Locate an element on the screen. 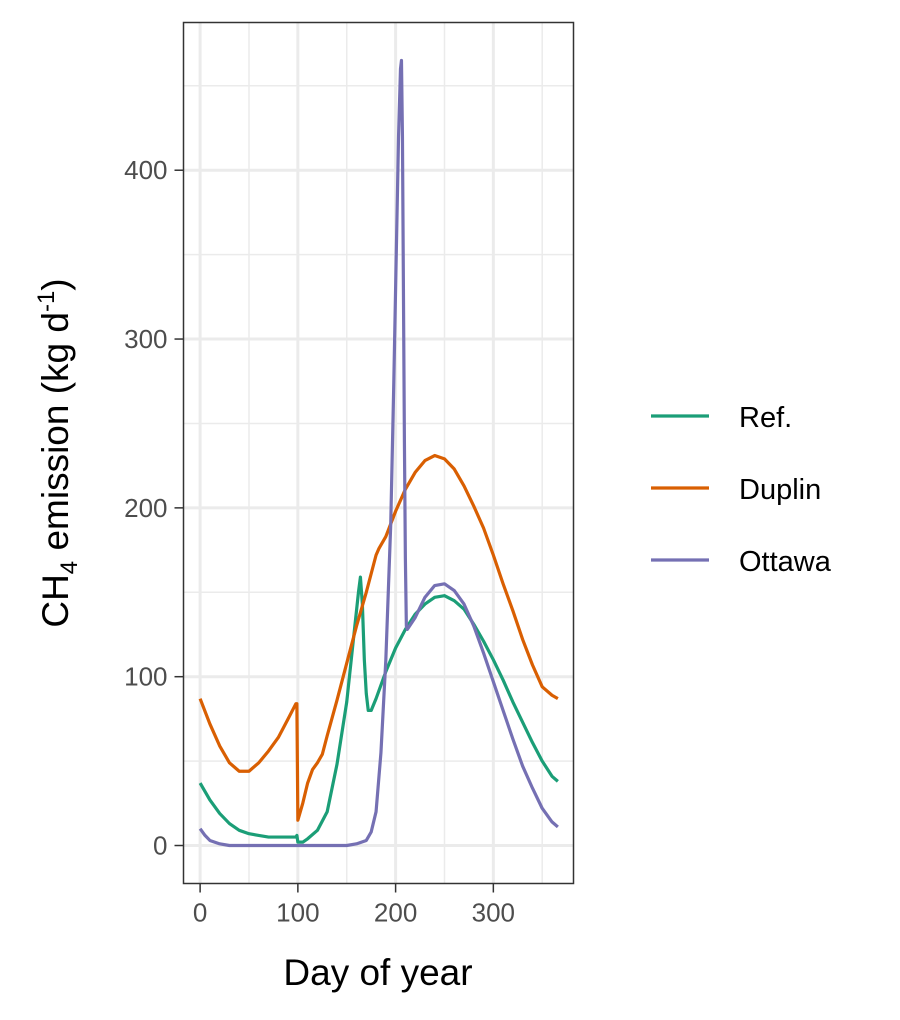  legend-label: Ottawa is located at coordinates (785, 562).